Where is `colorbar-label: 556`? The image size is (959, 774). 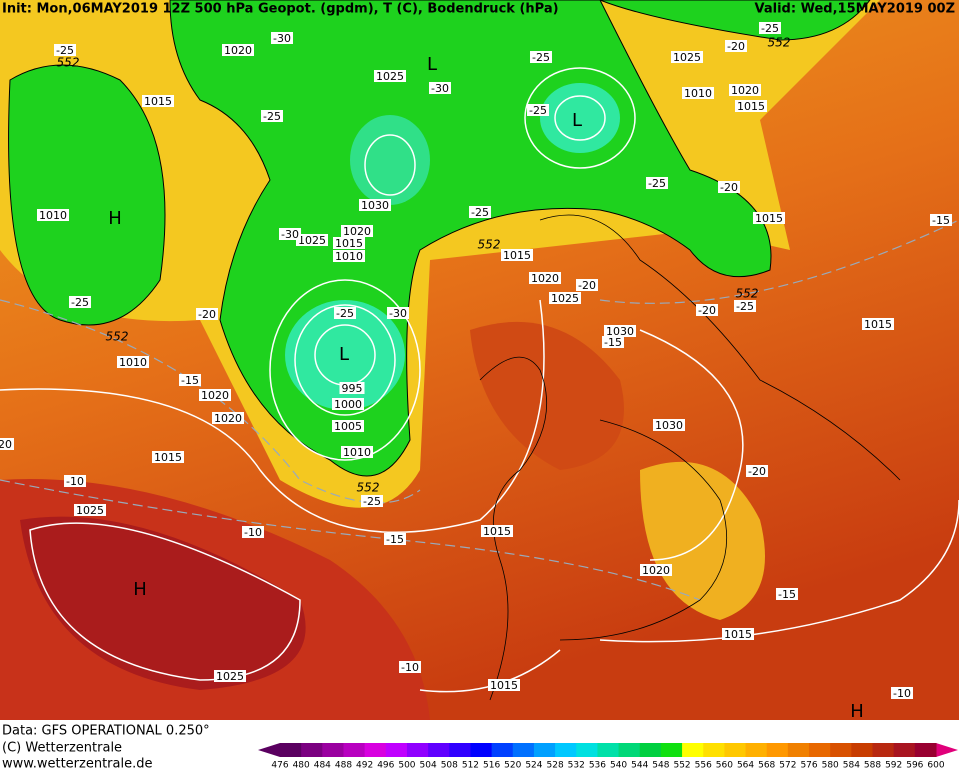
colorbar-label: 556 is located at coordinates (703, 766).